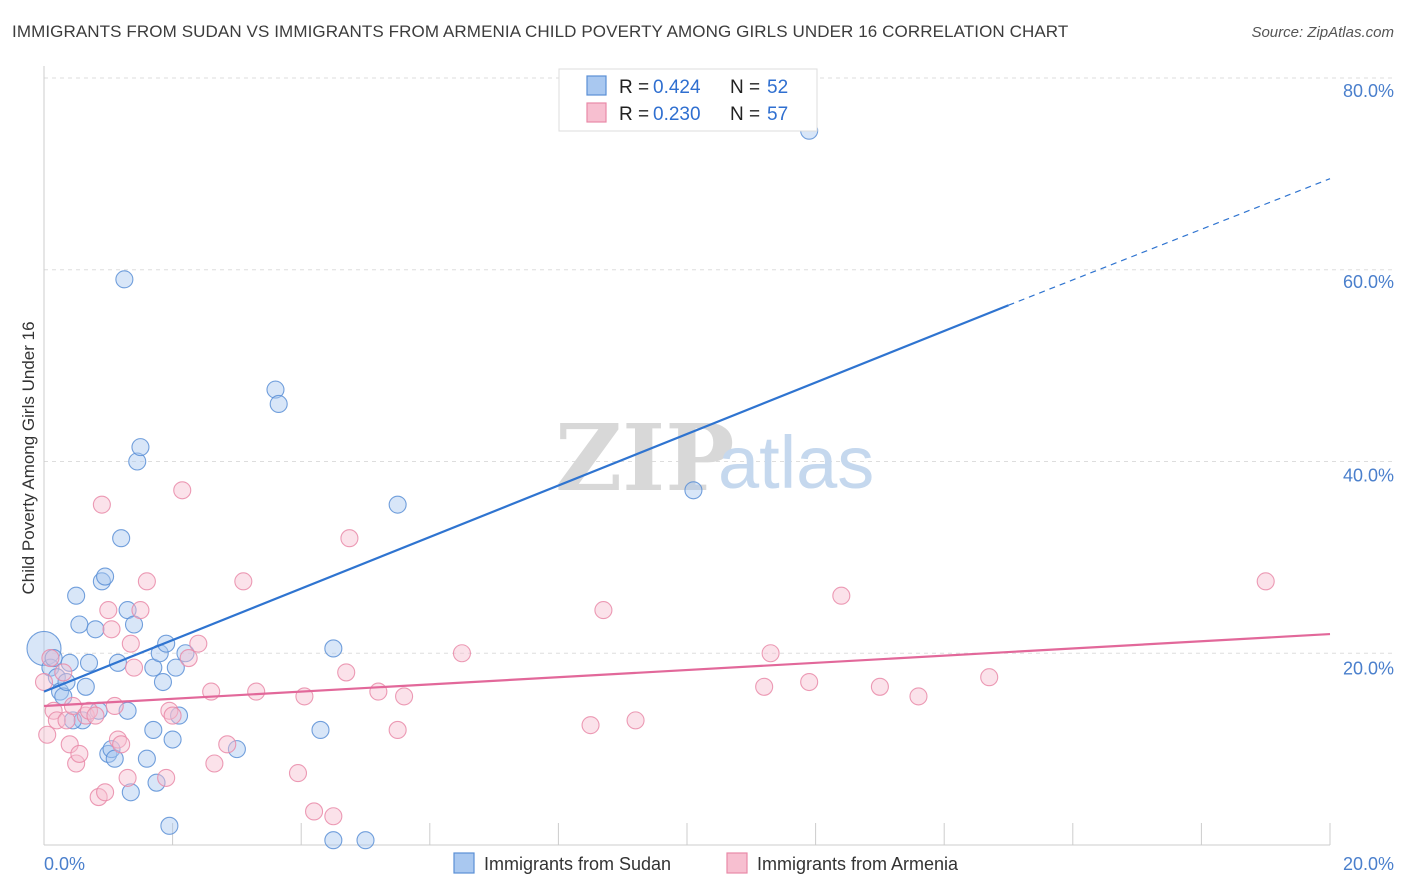 The width and height of the screenshot is (1406, 892). I want to click on watermark-atlas: atlas, so click(796, 462).